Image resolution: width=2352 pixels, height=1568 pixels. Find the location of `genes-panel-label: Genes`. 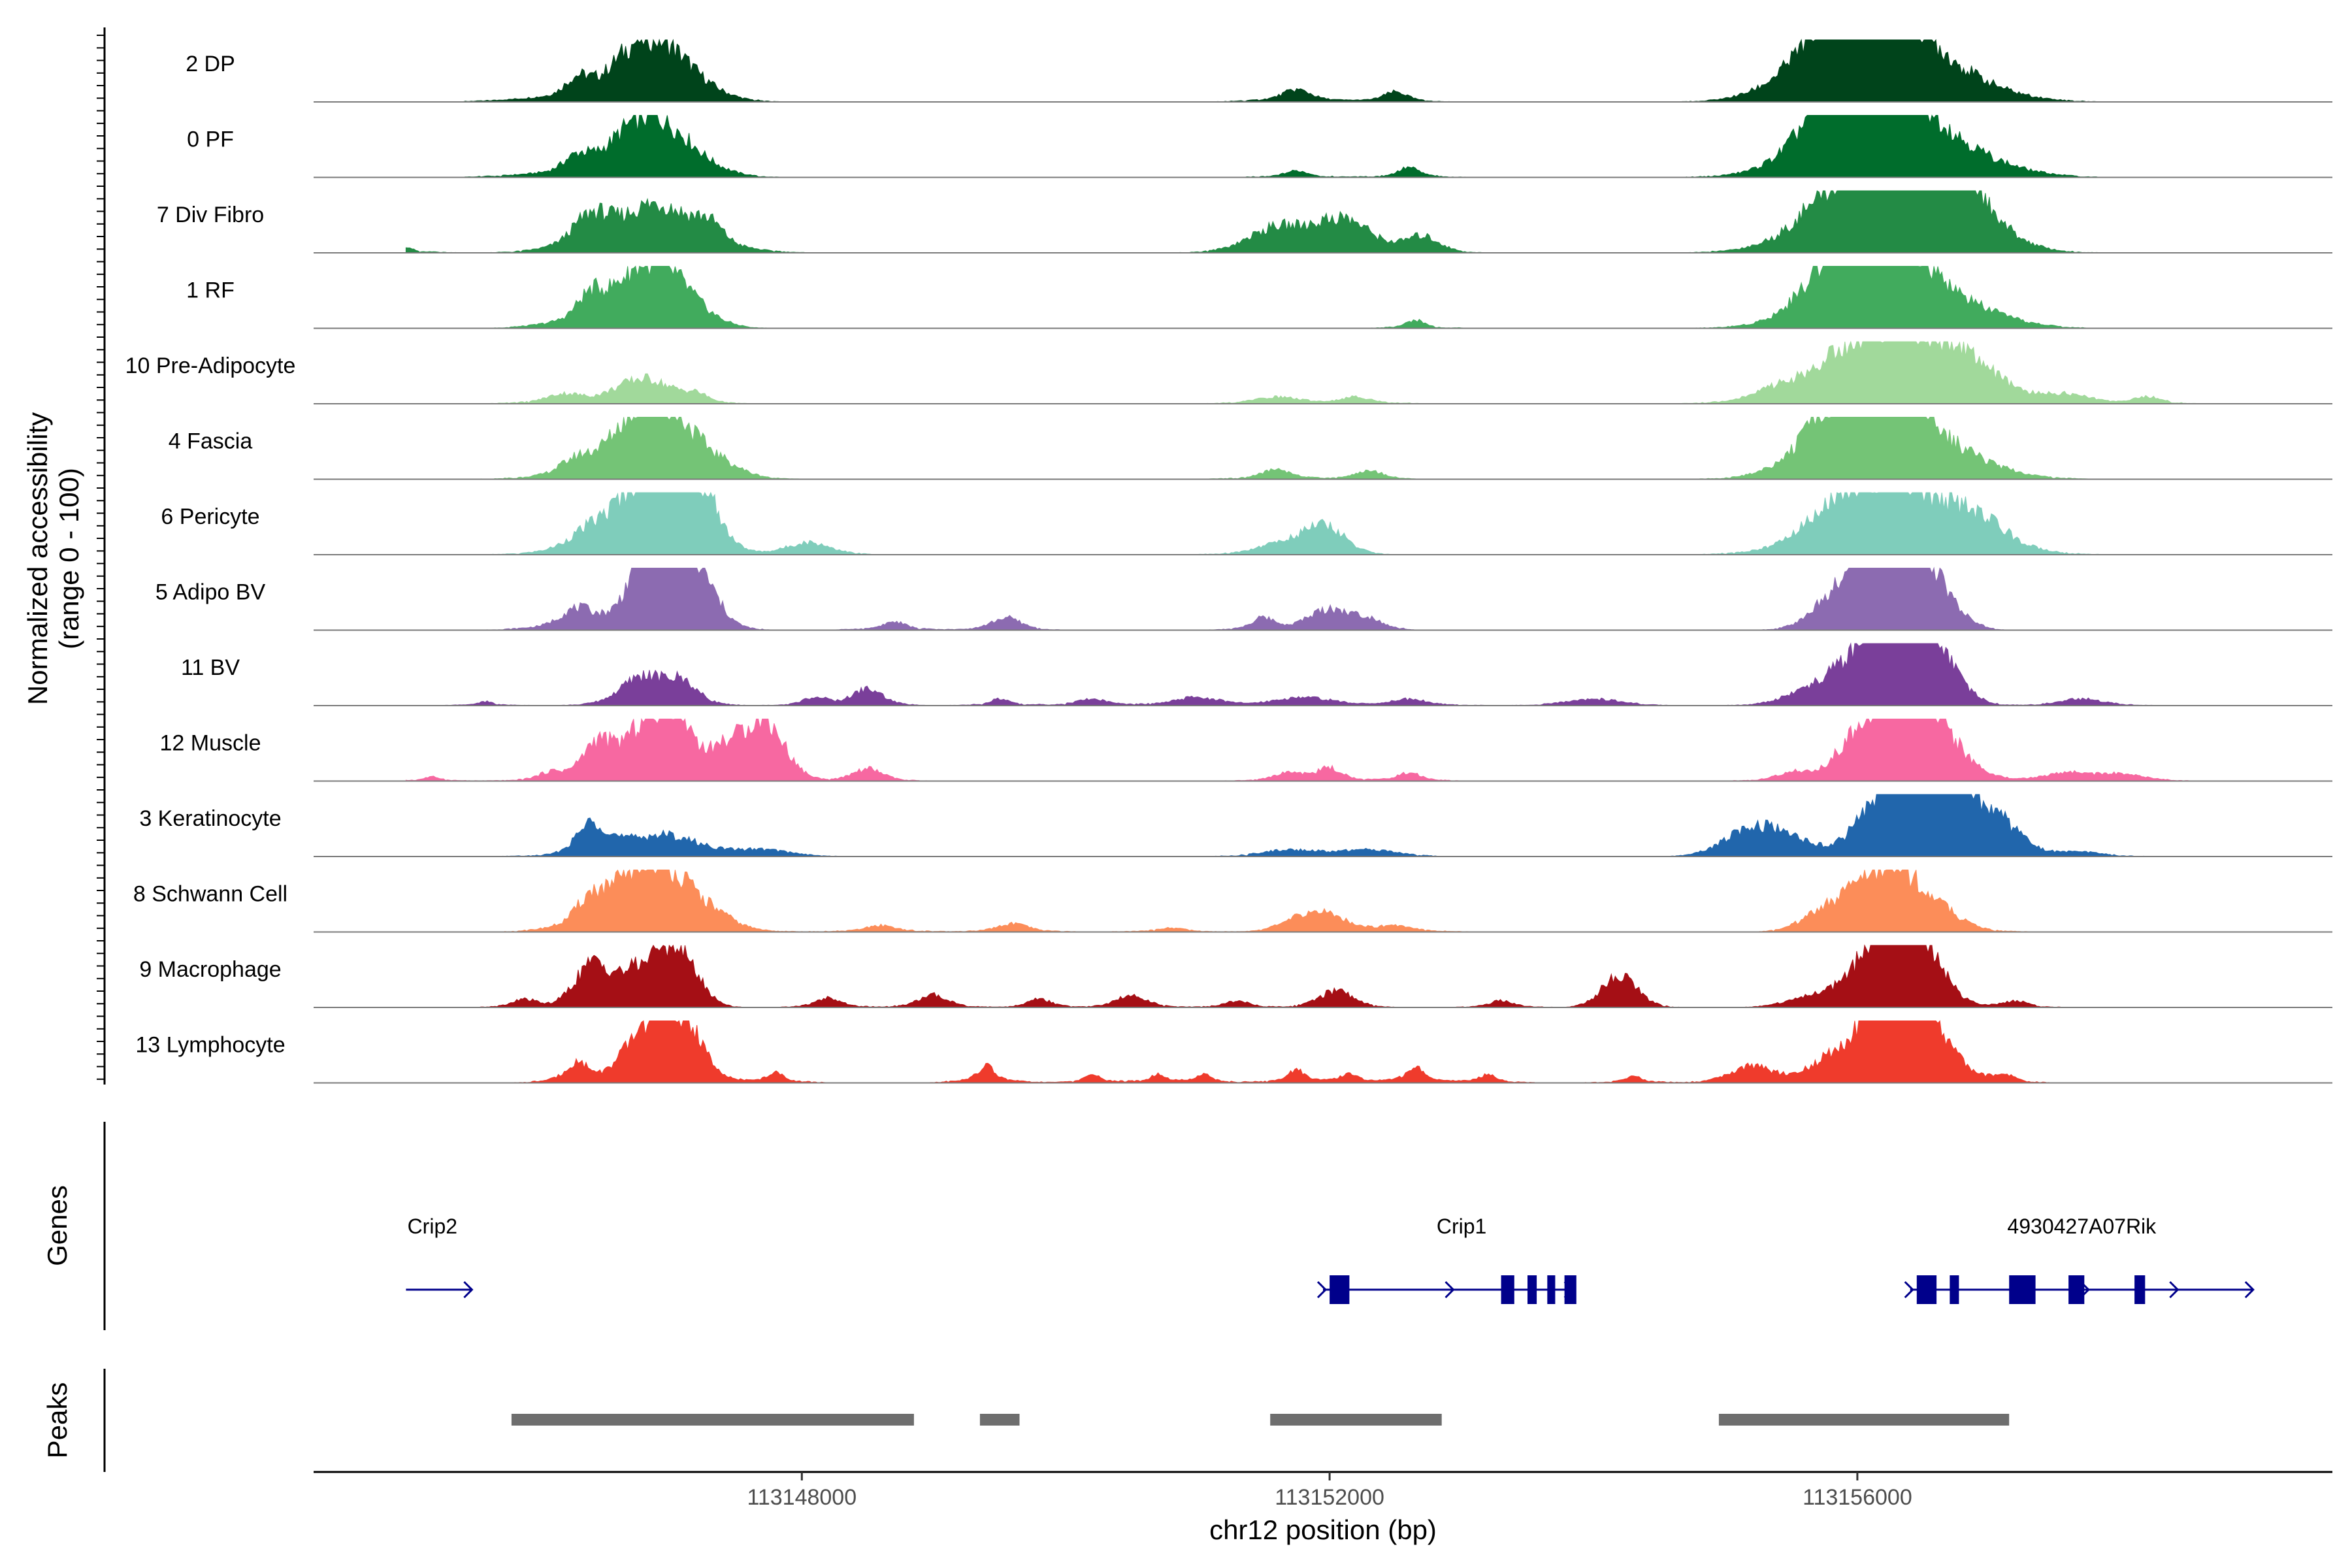

genes-panel-label: Genes is located at coordinates (57, 1225).